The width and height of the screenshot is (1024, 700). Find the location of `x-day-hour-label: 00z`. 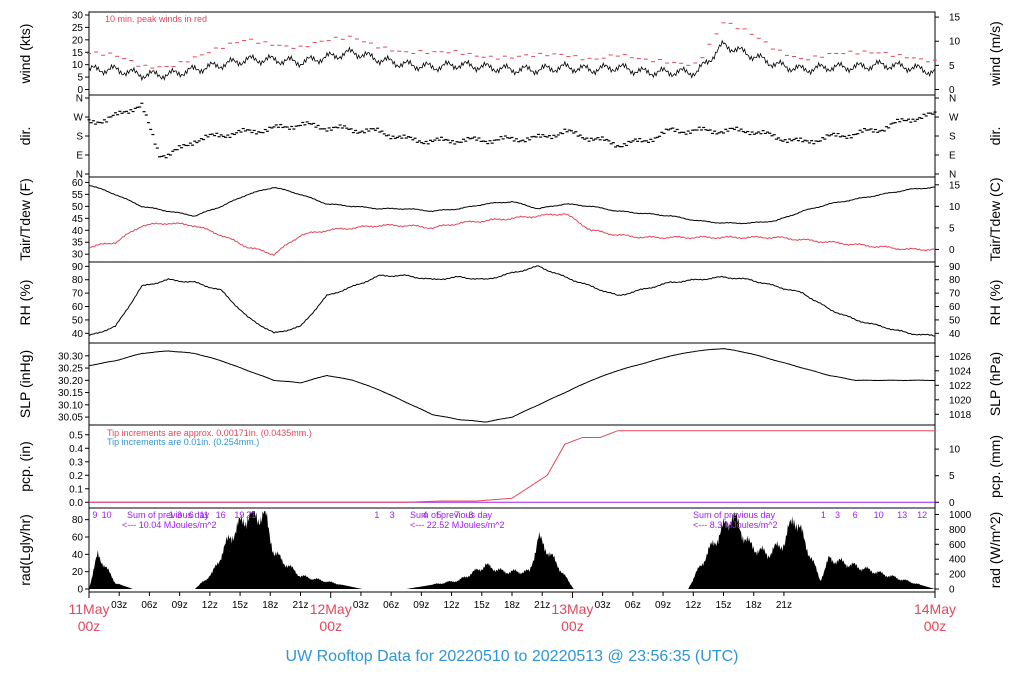

x-day-hour-label: 00z is located at coordinates (572, 626).